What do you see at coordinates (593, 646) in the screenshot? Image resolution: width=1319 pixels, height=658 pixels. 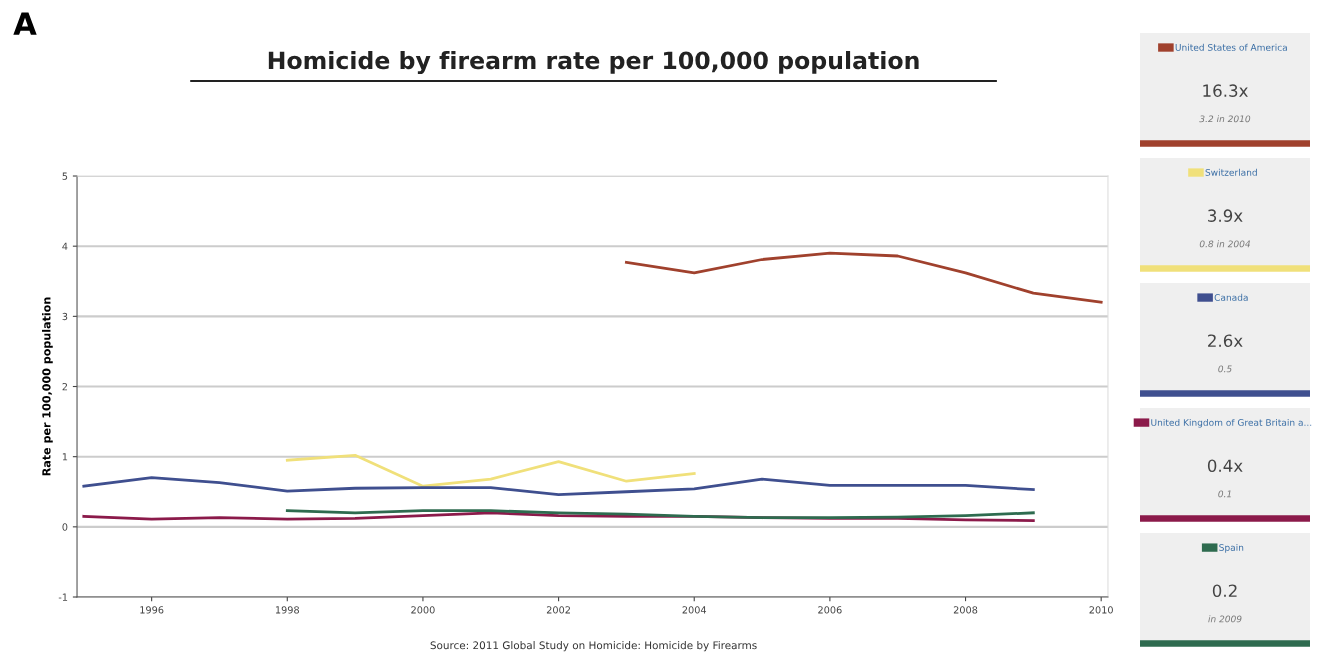 I see `source-note: Source: 2011 Global Study on Homicide: Homicide by Firearms` at bounding box center [593, 646].